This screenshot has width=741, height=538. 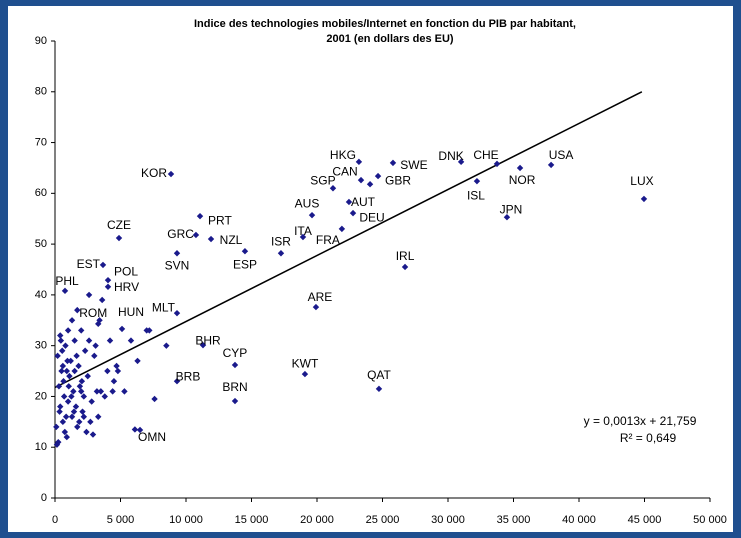 What do you see at coordinates (307, 203) in the screenshot?
I see `point-label: AUS` at bounding box center [307, 203].